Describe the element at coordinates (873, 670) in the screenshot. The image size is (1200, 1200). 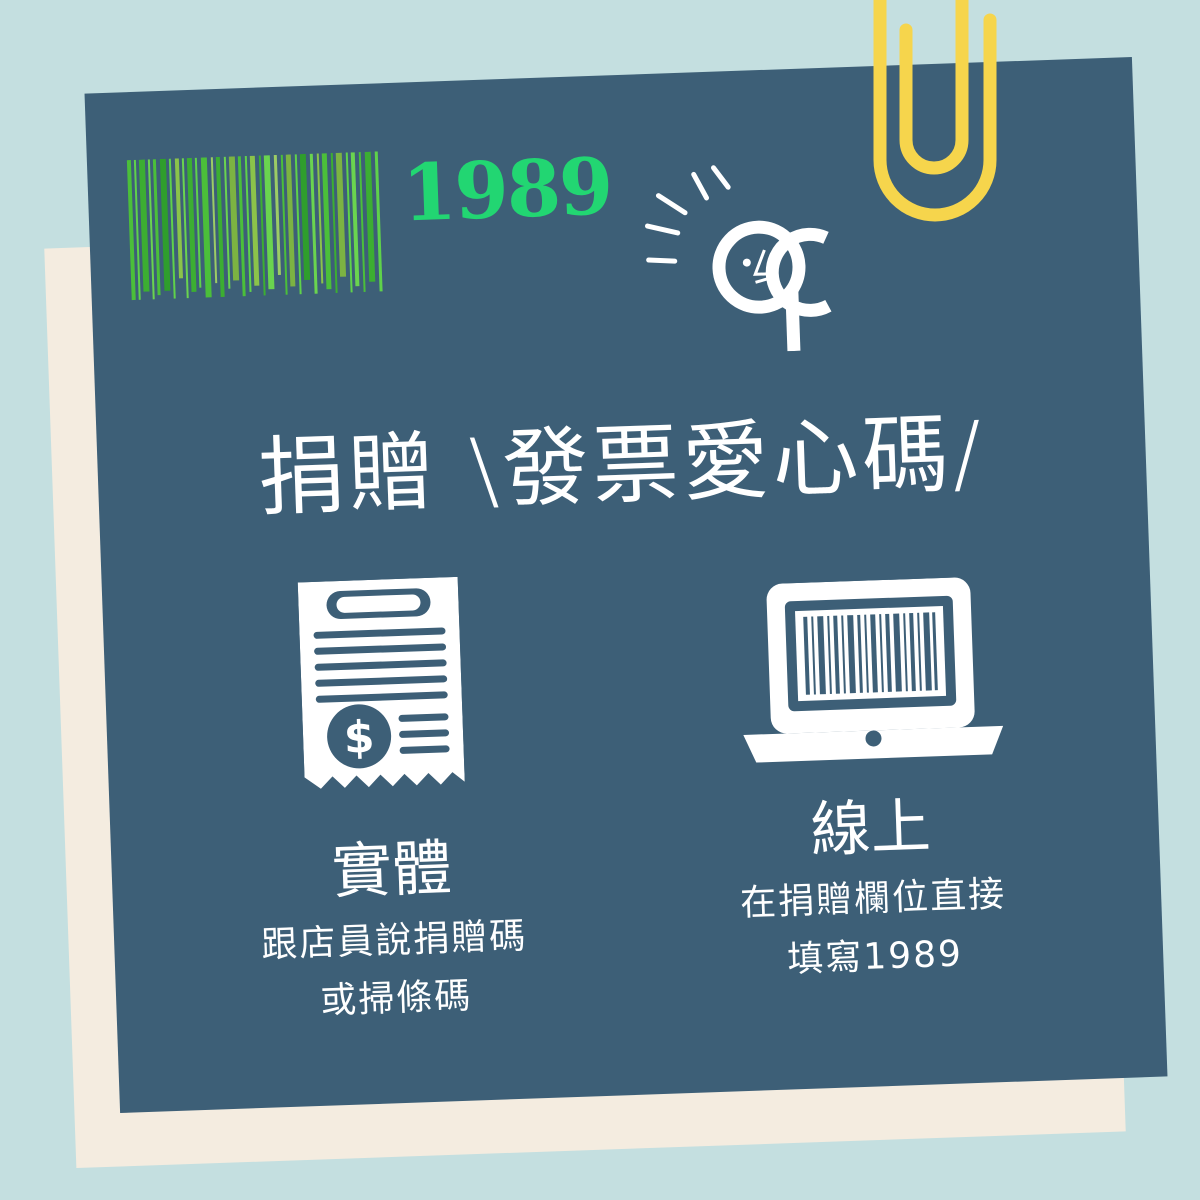
I see `laptop-barcode-icon` at that location.